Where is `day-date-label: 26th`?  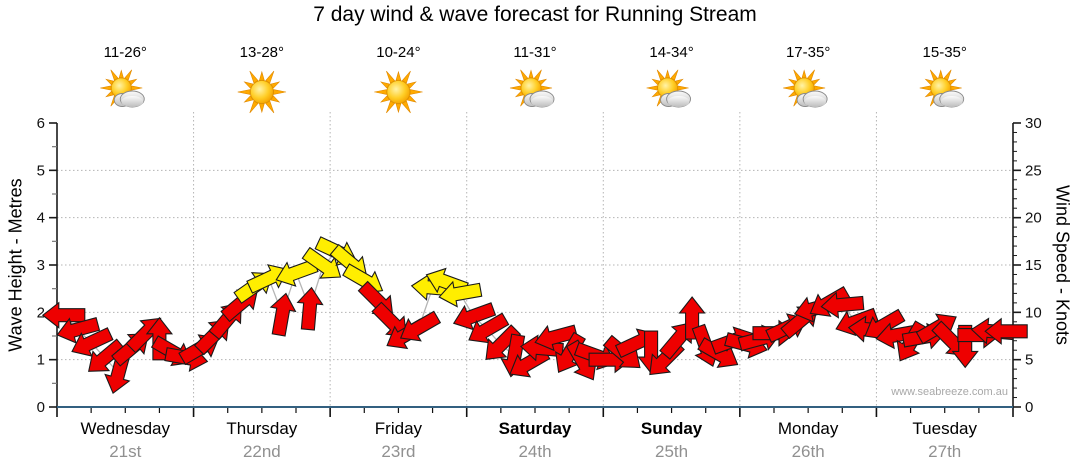 day-date-label: 26th is located at coordinates (808, 451).